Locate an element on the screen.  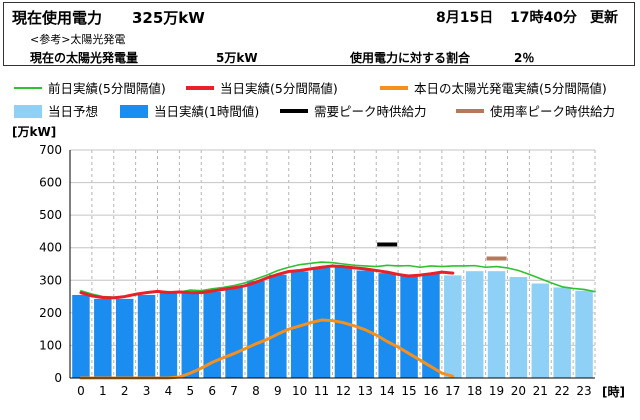
x-tick-label: 1 is located at coordinates (103, 391).